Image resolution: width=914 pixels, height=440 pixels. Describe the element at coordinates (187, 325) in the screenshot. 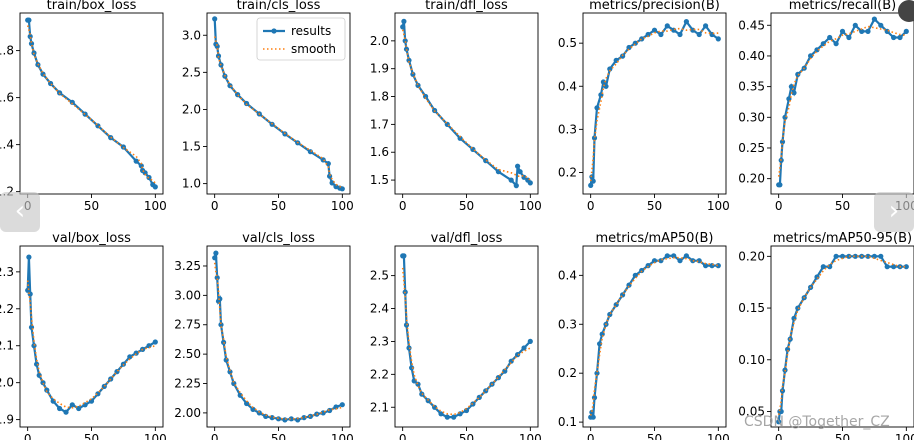

I see `y-tick-label: 2.75` at that location.